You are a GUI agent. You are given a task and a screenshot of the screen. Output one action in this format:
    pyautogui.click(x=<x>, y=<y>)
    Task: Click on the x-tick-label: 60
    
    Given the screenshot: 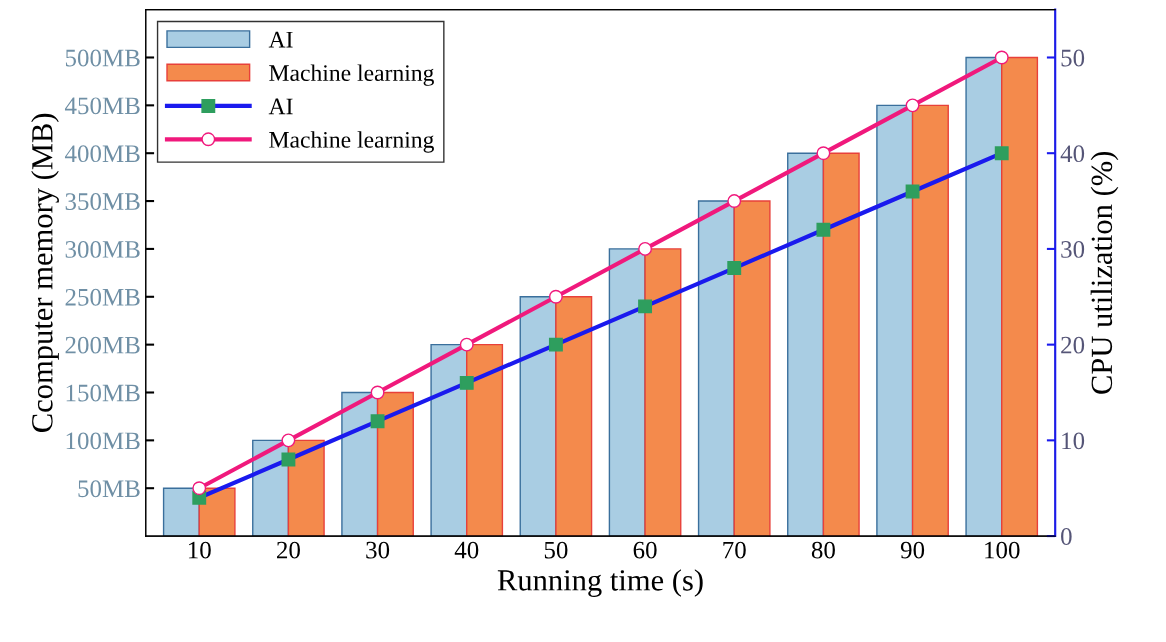 What is the action you would take?
    pyautogui.click(x=645, y=550)
    